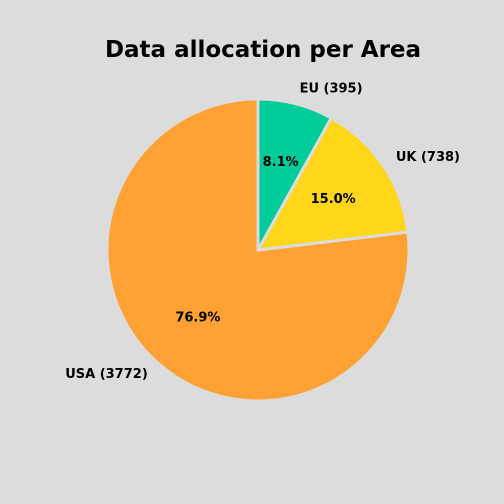 The width and height of the screenshot is (504, 504). Describe the element at coordinates (197, 317) in the screenshot. I see `pie-percent-label-usa: 76.9%` at that location.